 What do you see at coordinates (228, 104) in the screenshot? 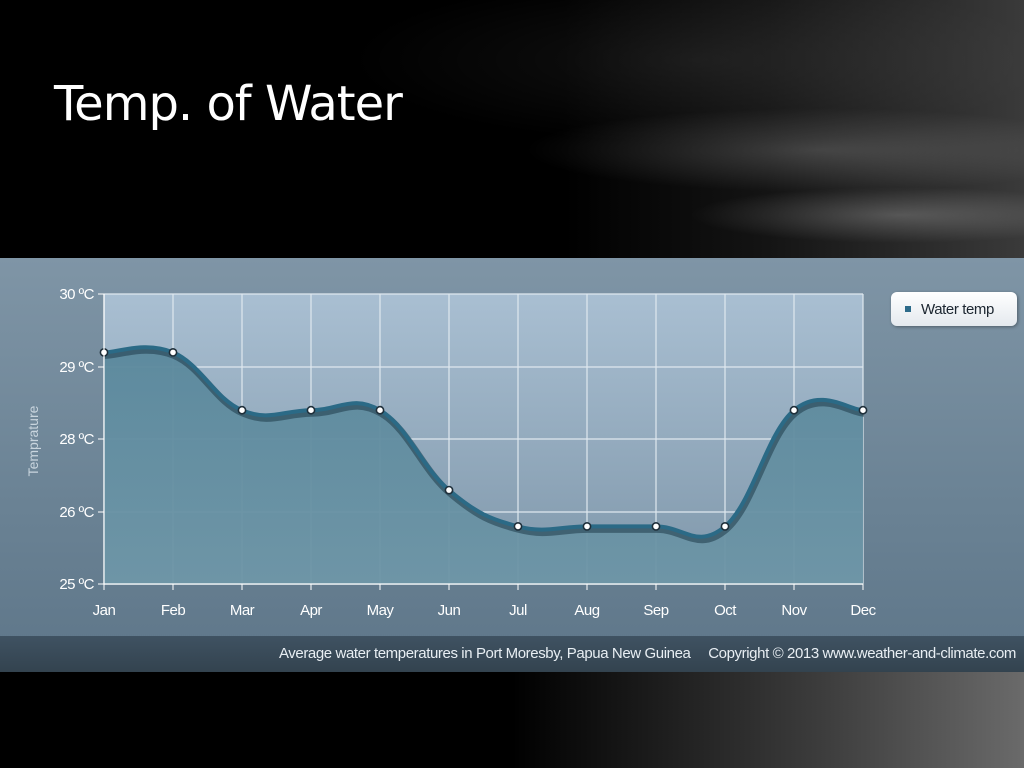
I see `slide-title: Temp. of Water` at bounding box center [228, 104].